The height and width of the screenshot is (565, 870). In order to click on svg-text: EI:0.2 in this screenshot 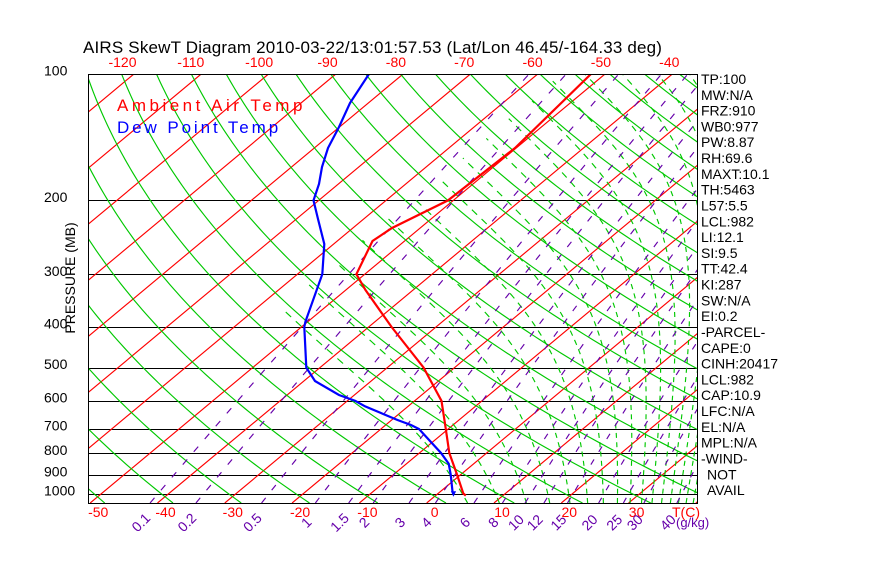, I will do `click(719, 316)`.